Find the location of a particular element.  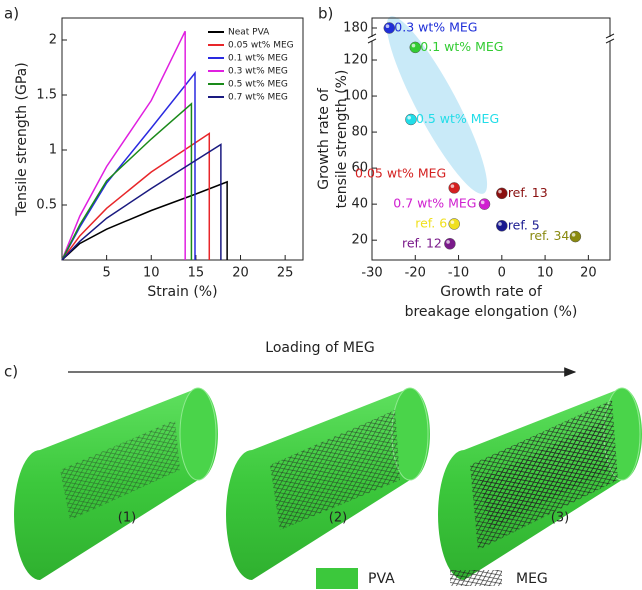

legend-label: MEG is located at coordinates (532, 579).